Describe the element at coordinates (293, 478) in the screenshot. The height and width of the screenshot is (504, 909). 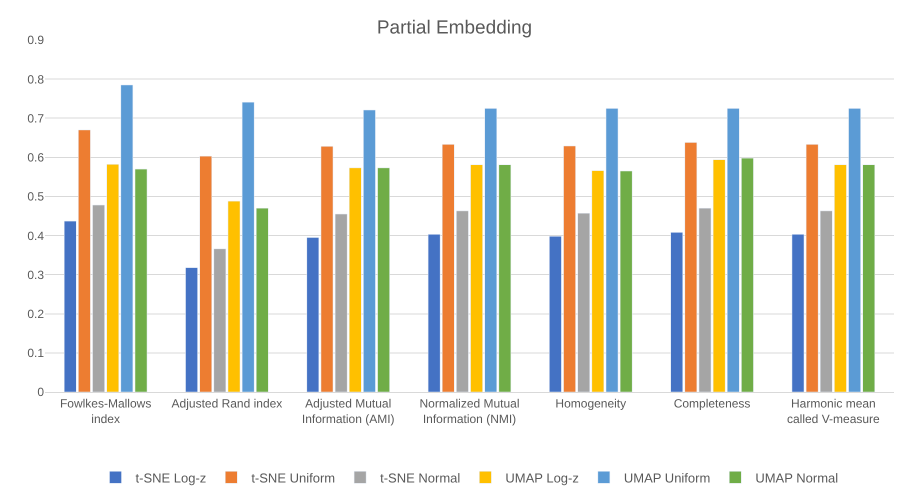
I see `legend-label: t-SNE Uniform` at that location.